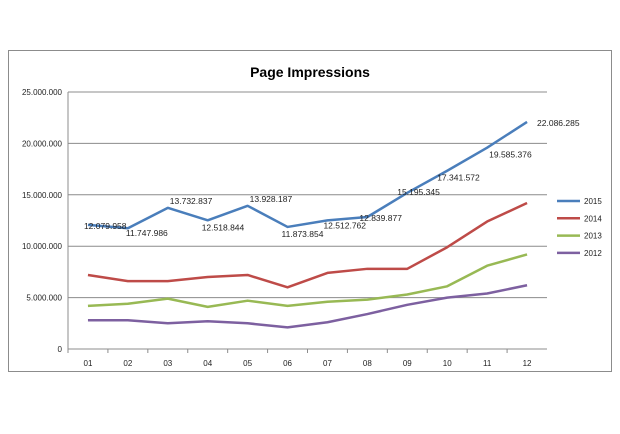 Image resolution: width=620 pixels, height=434 pixels. What do you see at coordinates (307, 306) in the screenshot?
I see `series-line-2012` at bounding box center [307, 306].